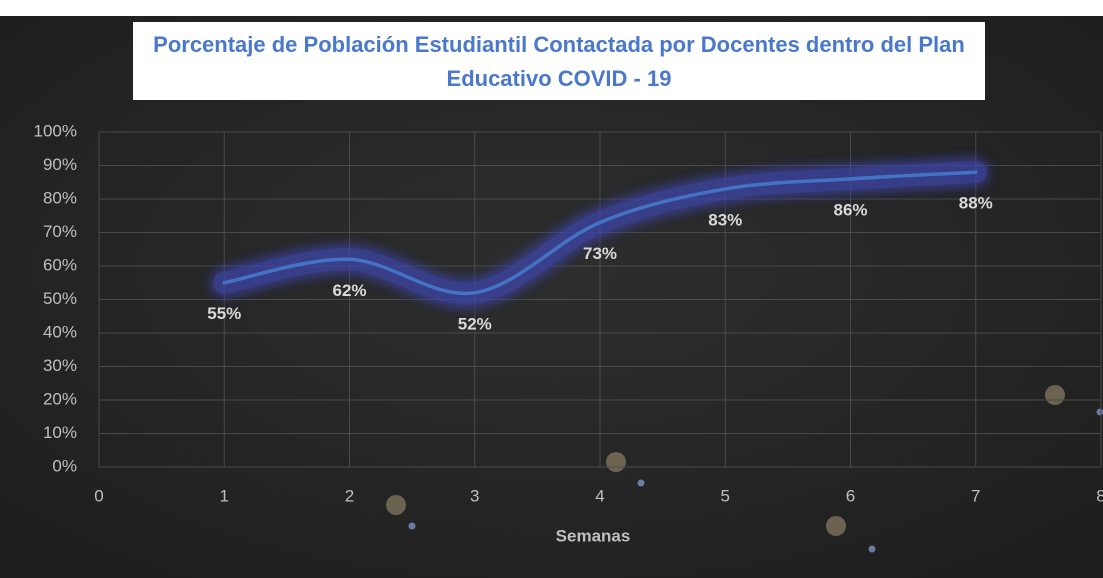  Describe the element at coordinates (60, 298) in the screenshot. I see `y-tick-label: 50%` at that location.